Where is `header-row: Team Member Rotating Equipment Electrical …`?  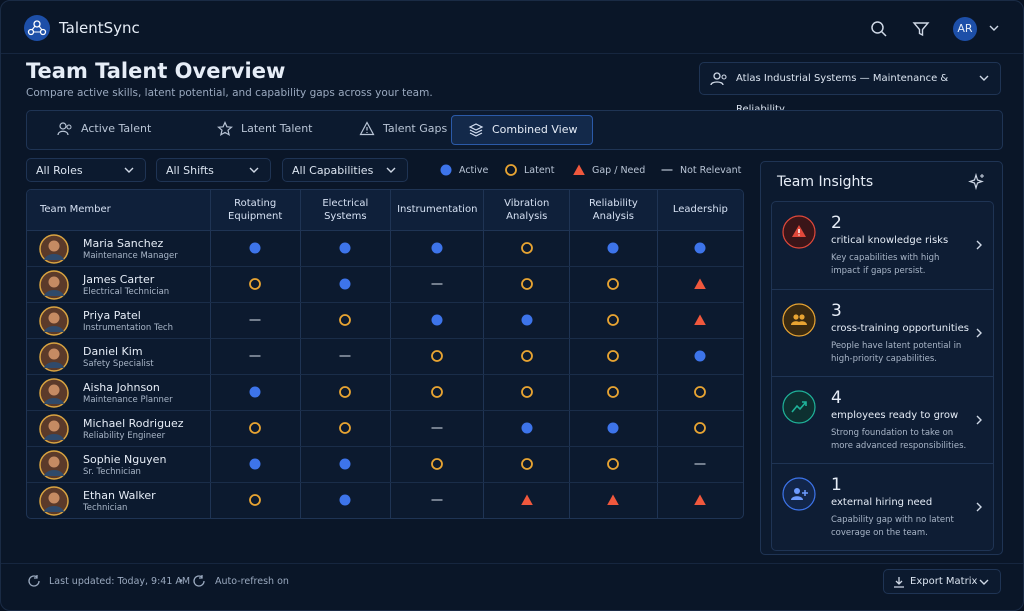 header-row: Team Member Rotating Equipment Electrical … is located at coordinates (385, 210).